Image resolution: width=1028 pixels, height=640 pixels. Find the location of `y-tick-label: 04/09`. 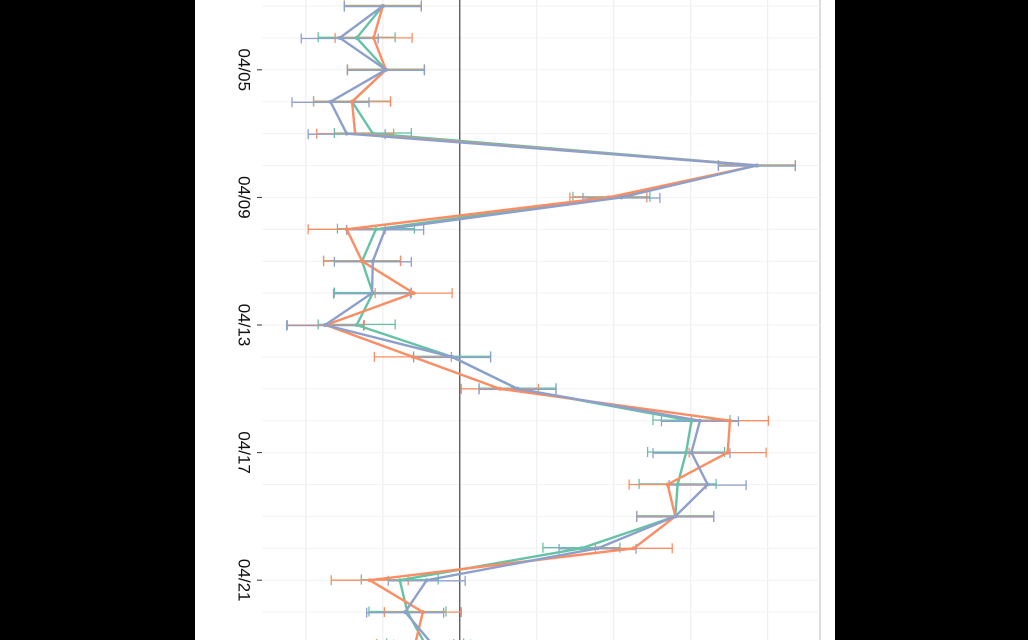

y-tick-label: 04/09 is located at coordinates (244, 197).